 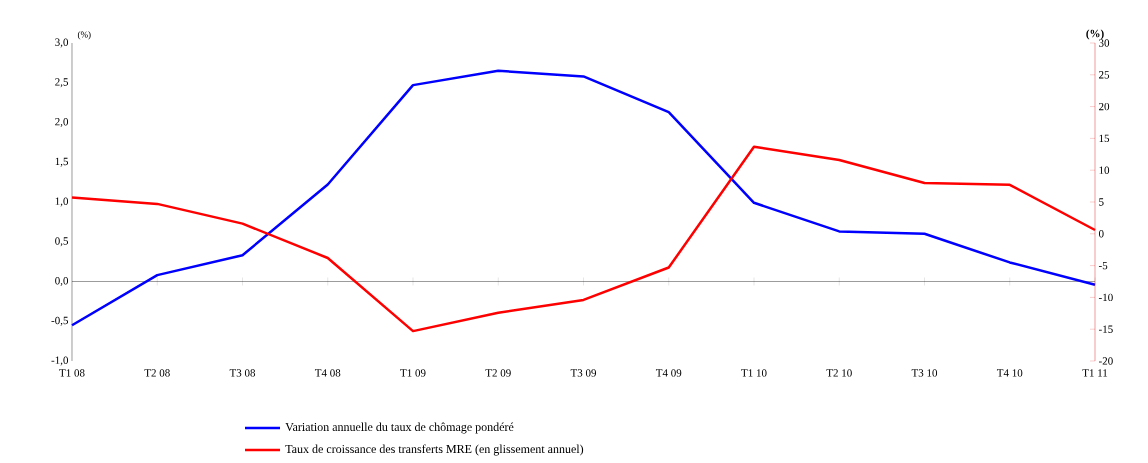 I want to click on x-tick-label: T1 09, so click(x=413, y=373).